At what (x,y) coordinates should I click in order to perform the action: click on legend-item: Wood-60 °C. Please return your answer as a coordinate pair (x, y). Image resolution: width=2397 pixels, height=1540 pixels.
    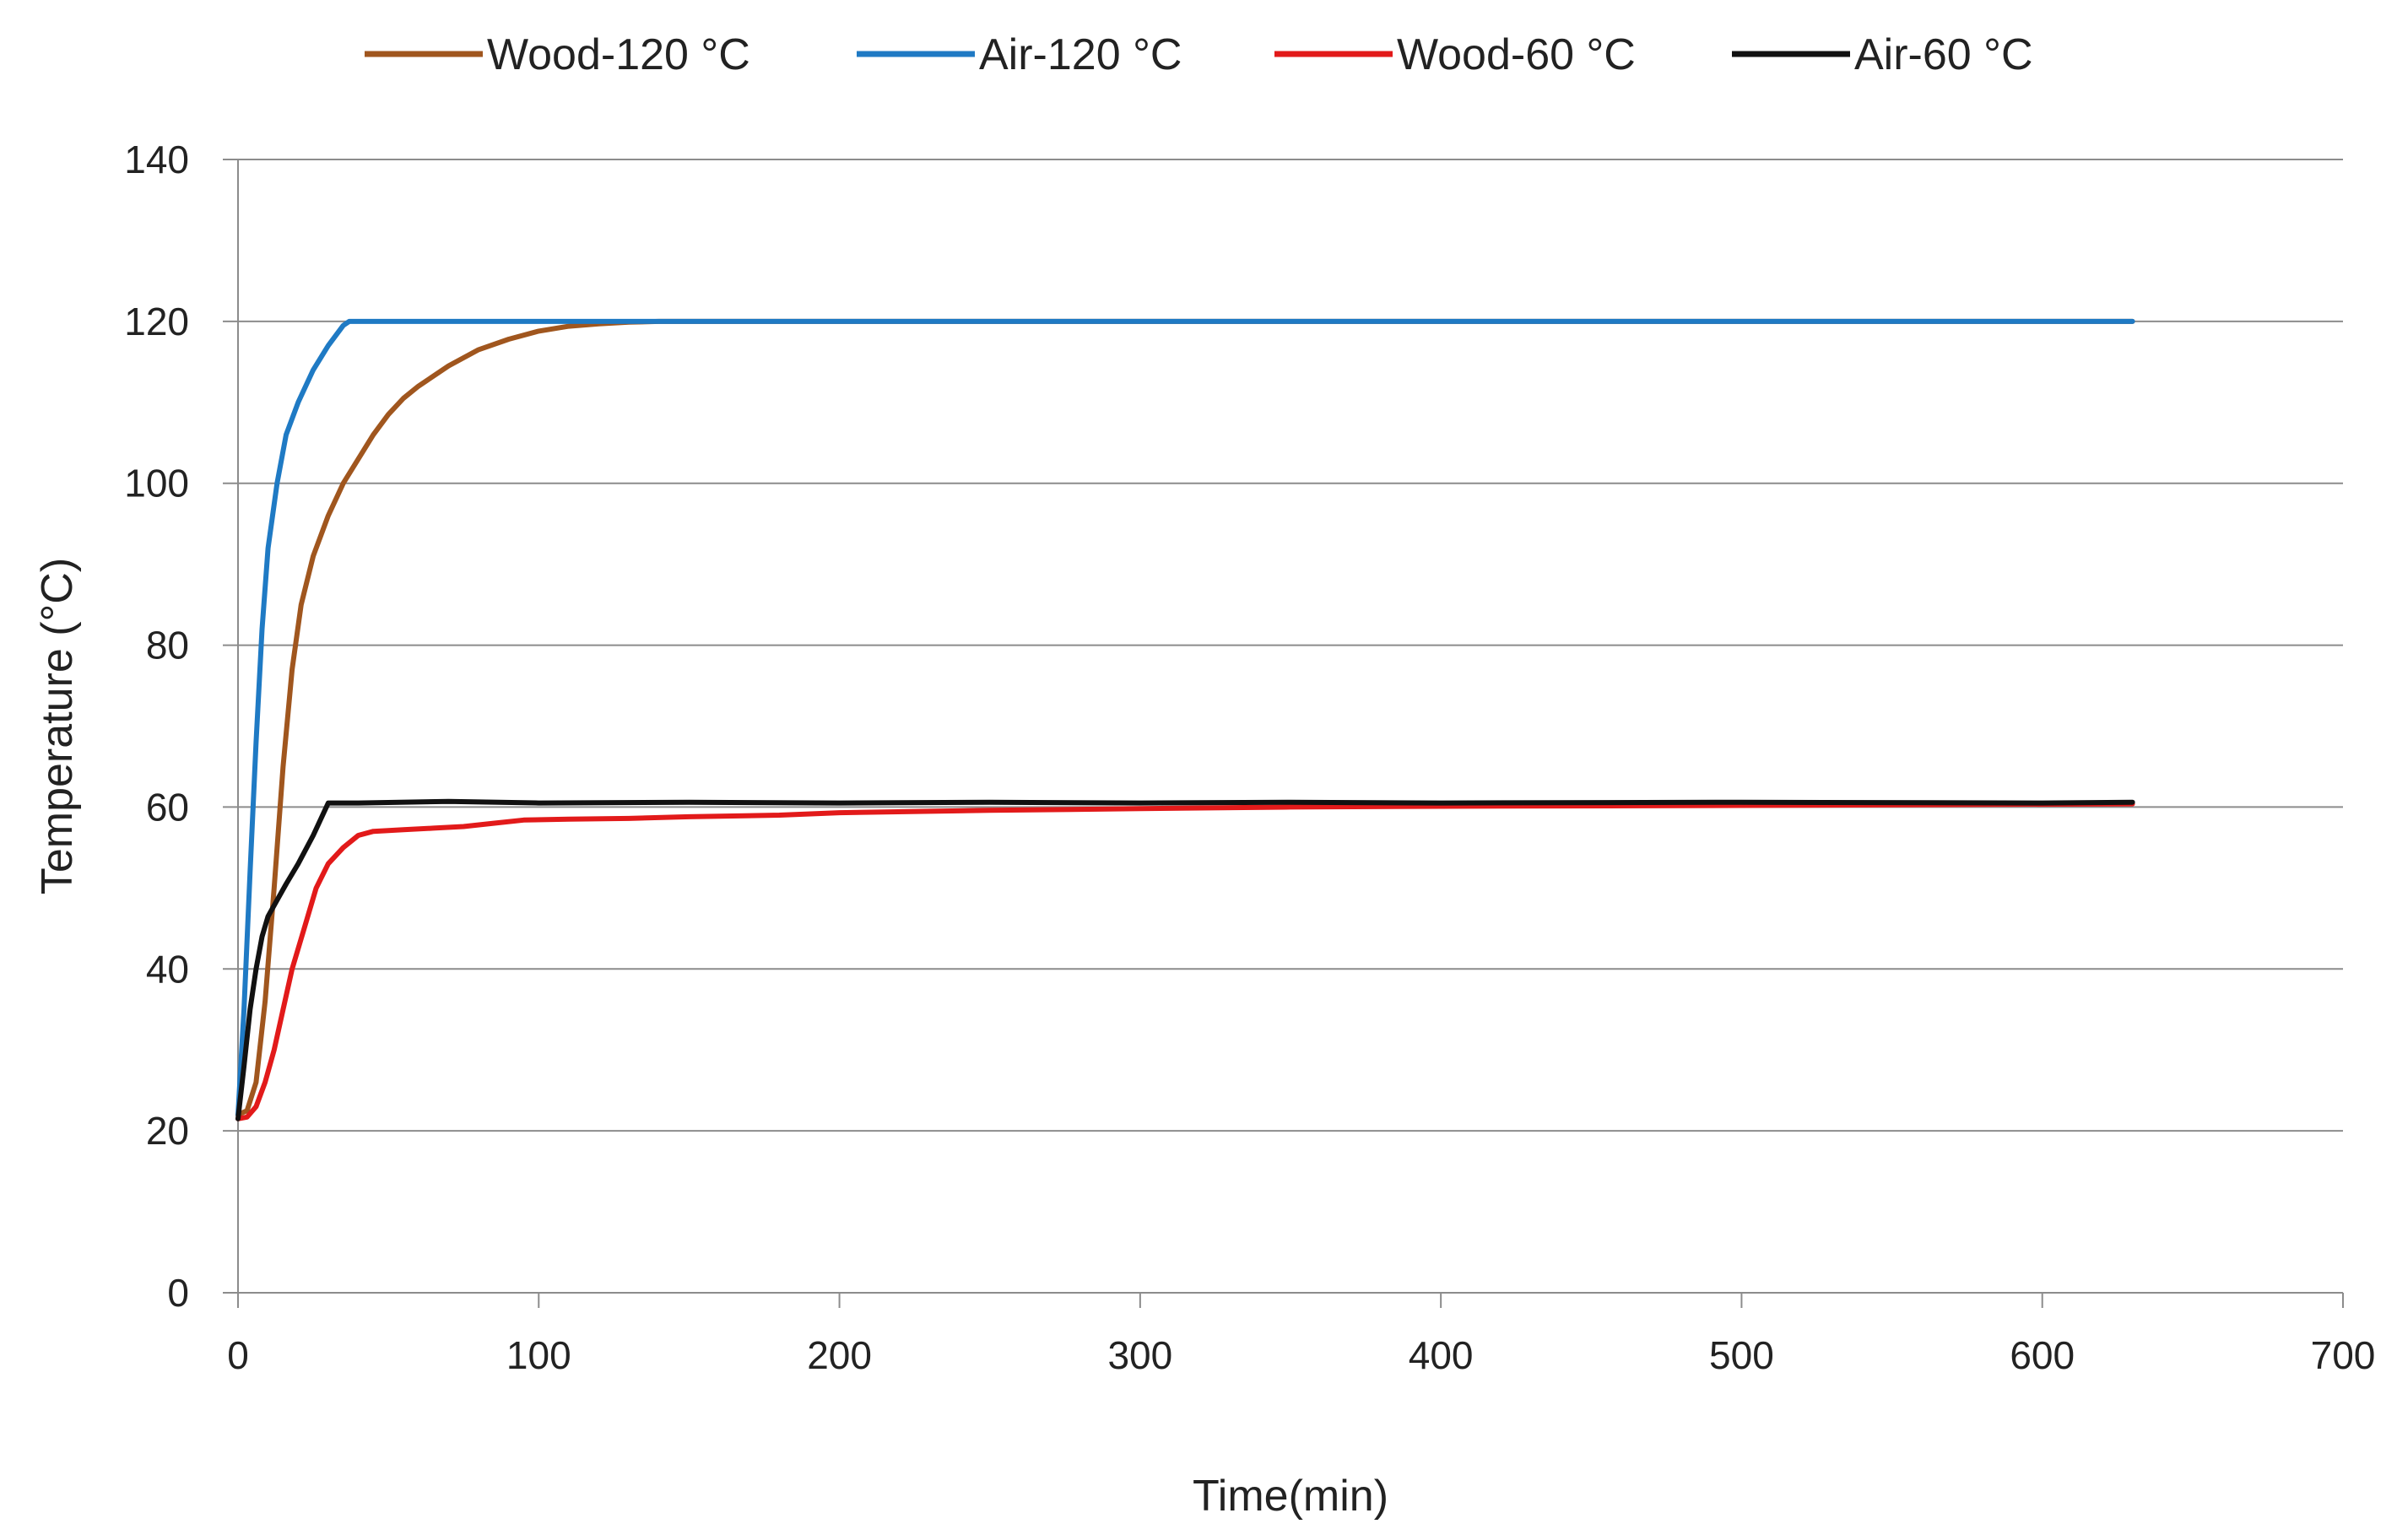
    Looking at the image, I should click on (1455, 54).